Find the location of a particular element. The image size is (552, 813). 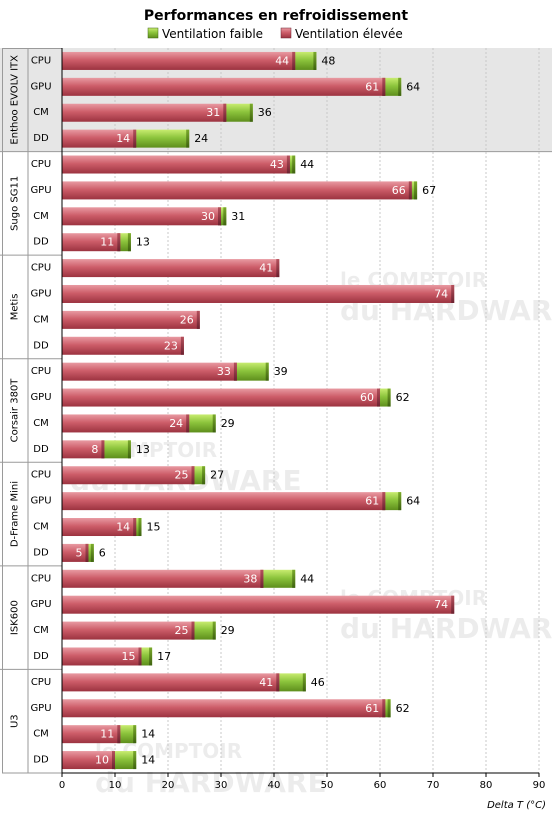

data-label-elevee: 31 is located at coordinates (213, 112).